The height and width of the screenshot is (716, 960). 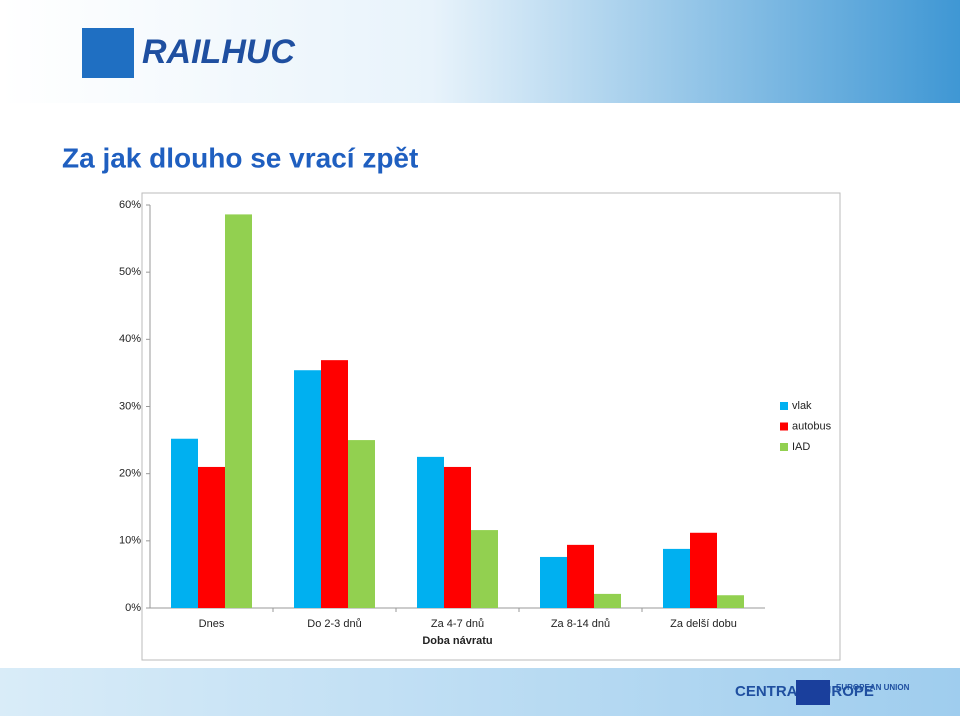 I want to click on y-tick-label: 20%, so click(x=130, y=474).